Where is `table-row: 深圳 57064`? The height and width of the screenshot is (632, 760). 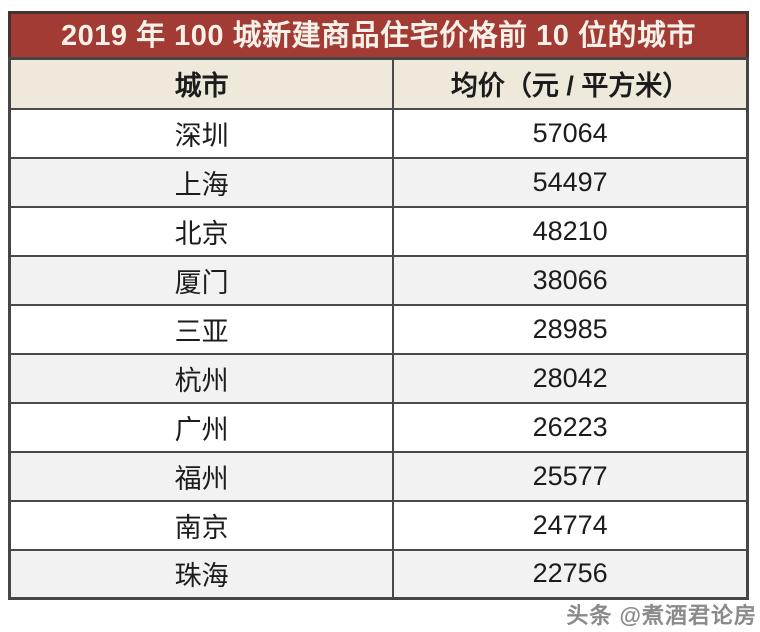 table-row: 深圳 57064 is located at coordinates (378, 133).